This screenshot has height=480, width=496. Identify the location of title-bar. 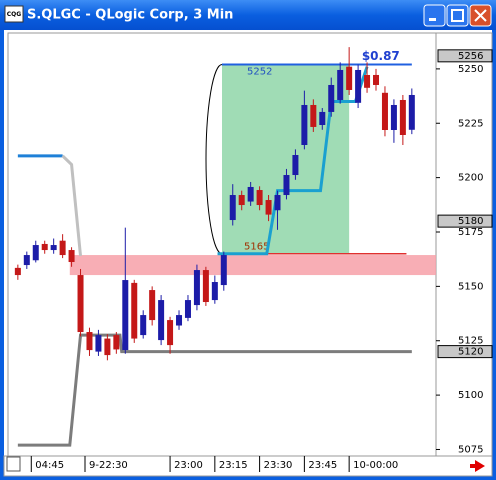
(248, 15).